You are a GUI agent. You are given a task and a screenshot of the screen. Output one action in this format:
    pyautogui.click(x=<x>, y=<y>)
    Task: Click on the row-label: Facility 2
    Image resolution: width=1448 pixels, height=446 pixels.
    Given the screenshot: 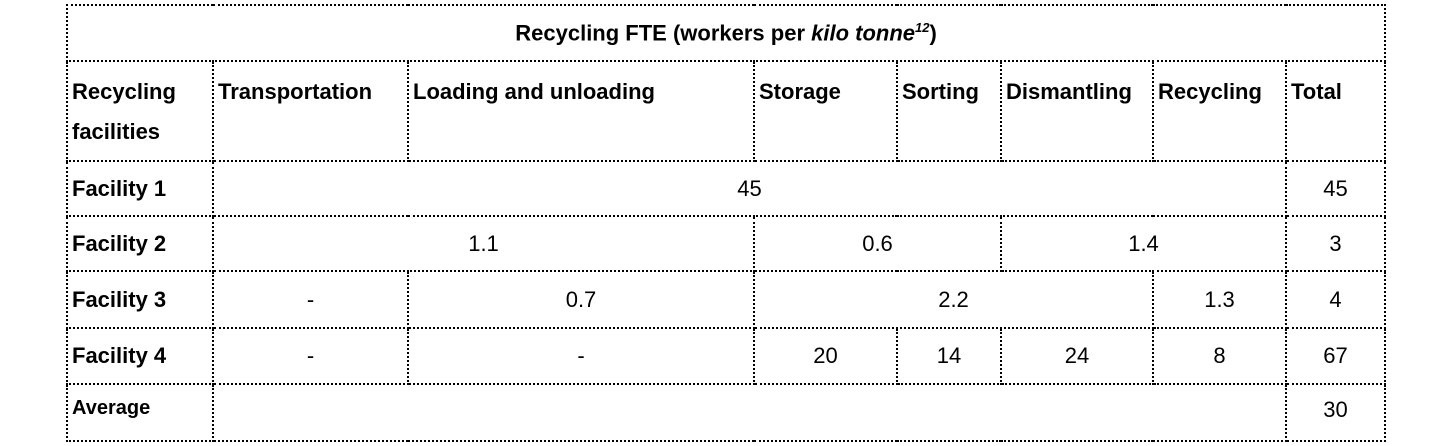 What is the action you would take?
    pyautogui.click(x=140, y=243)
    